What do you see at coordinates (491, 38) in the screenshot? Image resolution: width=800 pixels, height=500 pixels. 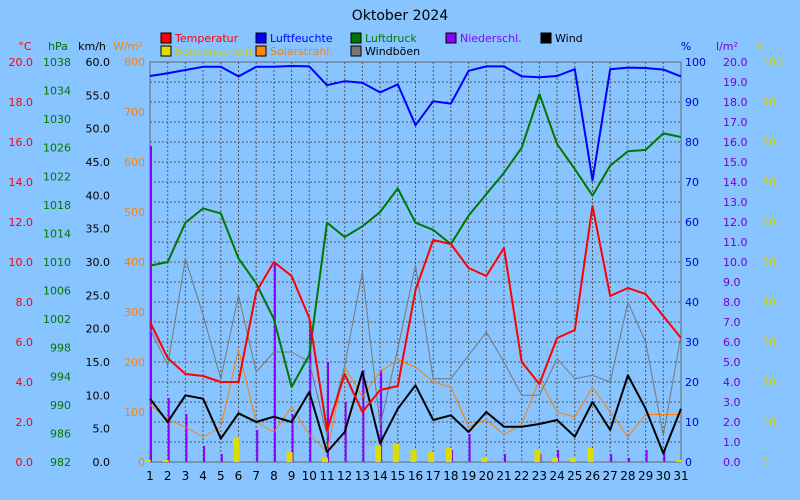 I see `legend-label-niederschl: Niederschl.` at bounding box center [491, 38].